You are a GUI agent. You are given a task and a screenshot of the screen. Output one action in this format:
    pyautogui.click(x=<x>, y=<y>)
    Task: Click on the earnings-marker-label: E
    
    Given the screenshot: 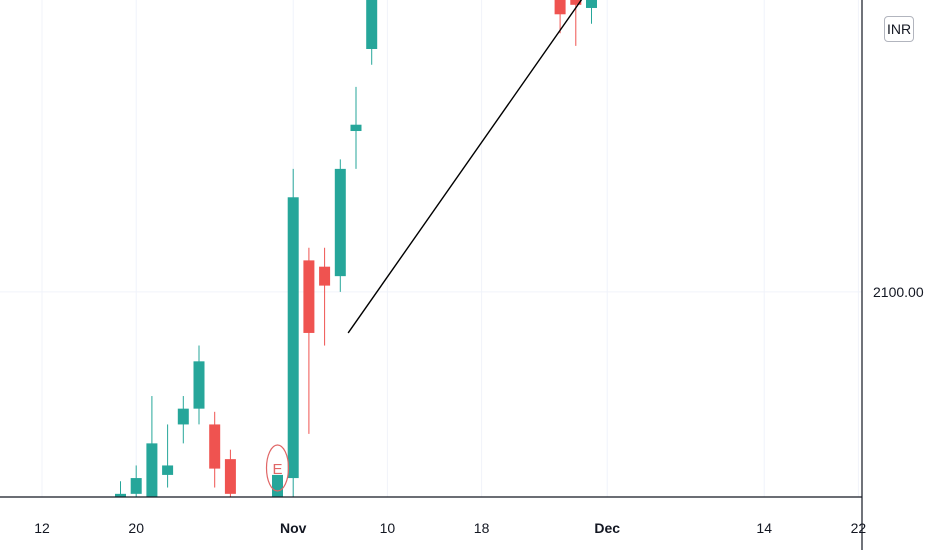 What is the action you would take?
    pyautogui.click(x=277, y=469)
    